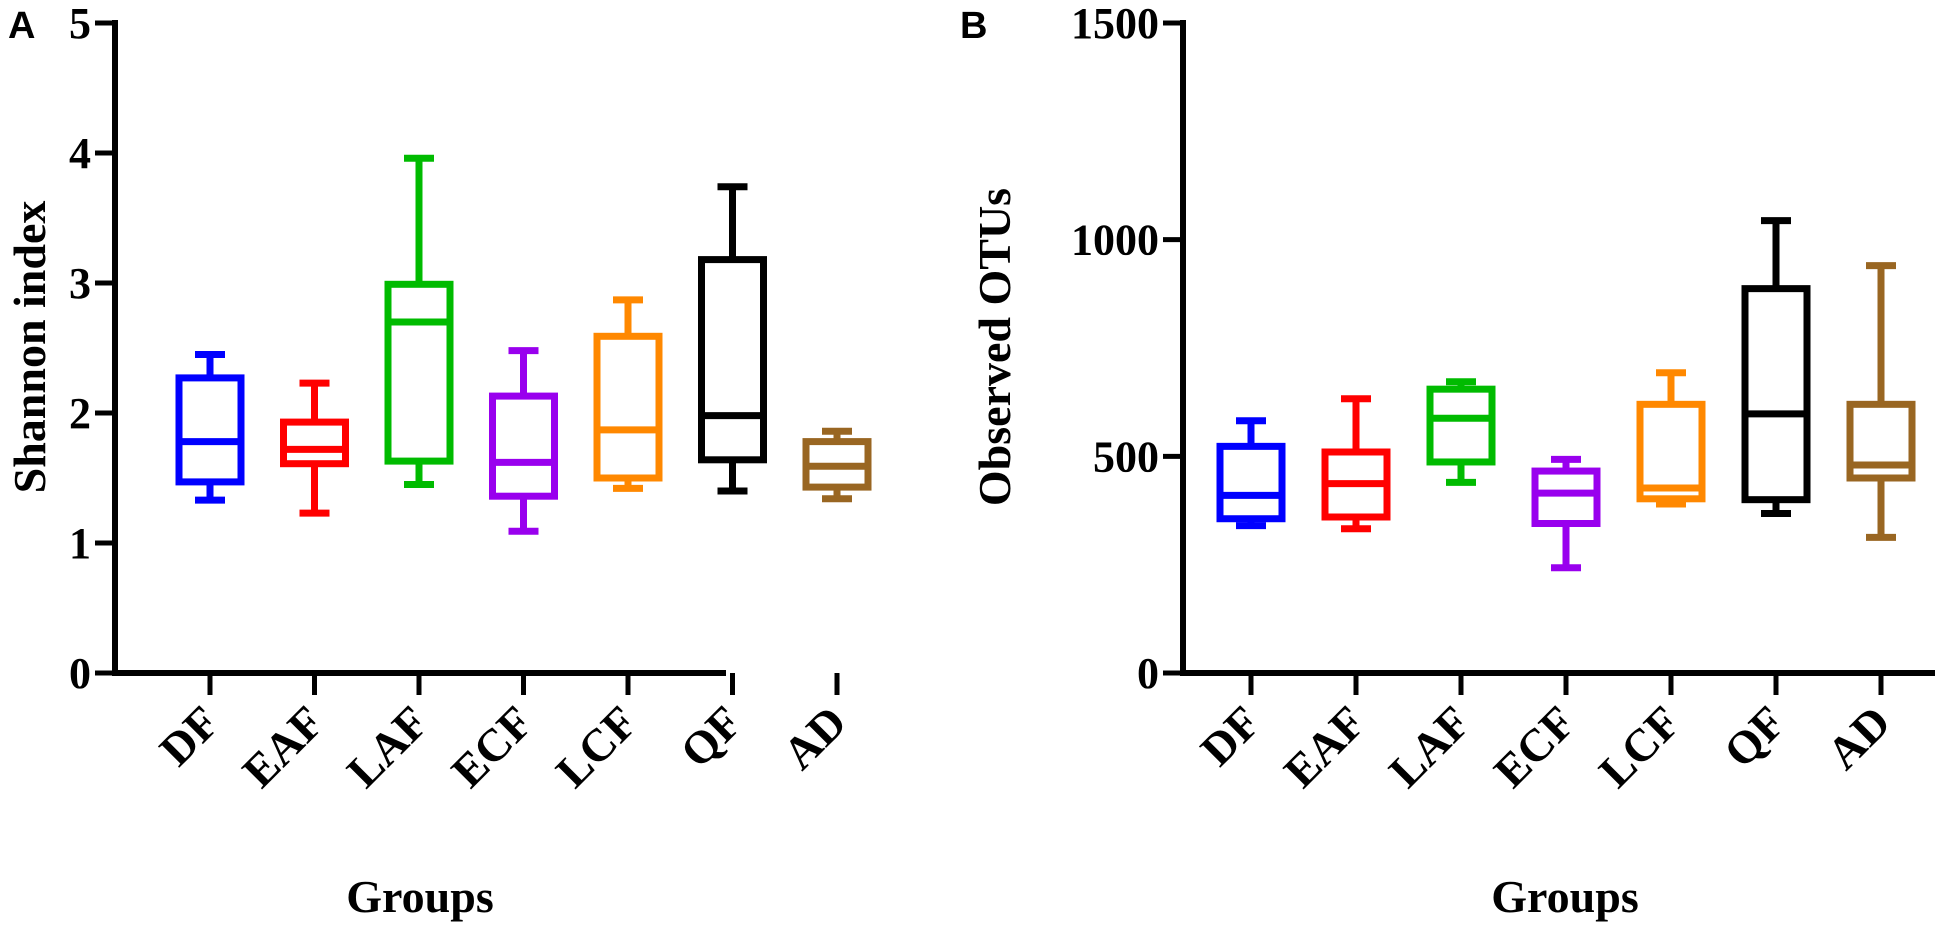 This screenshot has height=927, width=1959. What do you see at coordinates (1564, 896) in the screenshot?
I see `panel-b-x-axis-title: Groups` at bounding box center [1564, 896].